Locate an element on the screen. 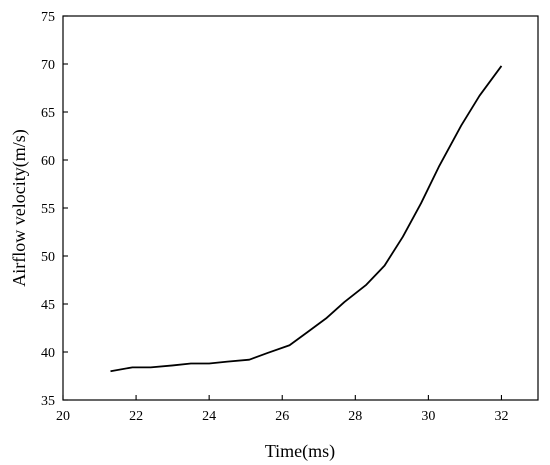  y-tick-label: 65 is located at coordinates (48, 113).